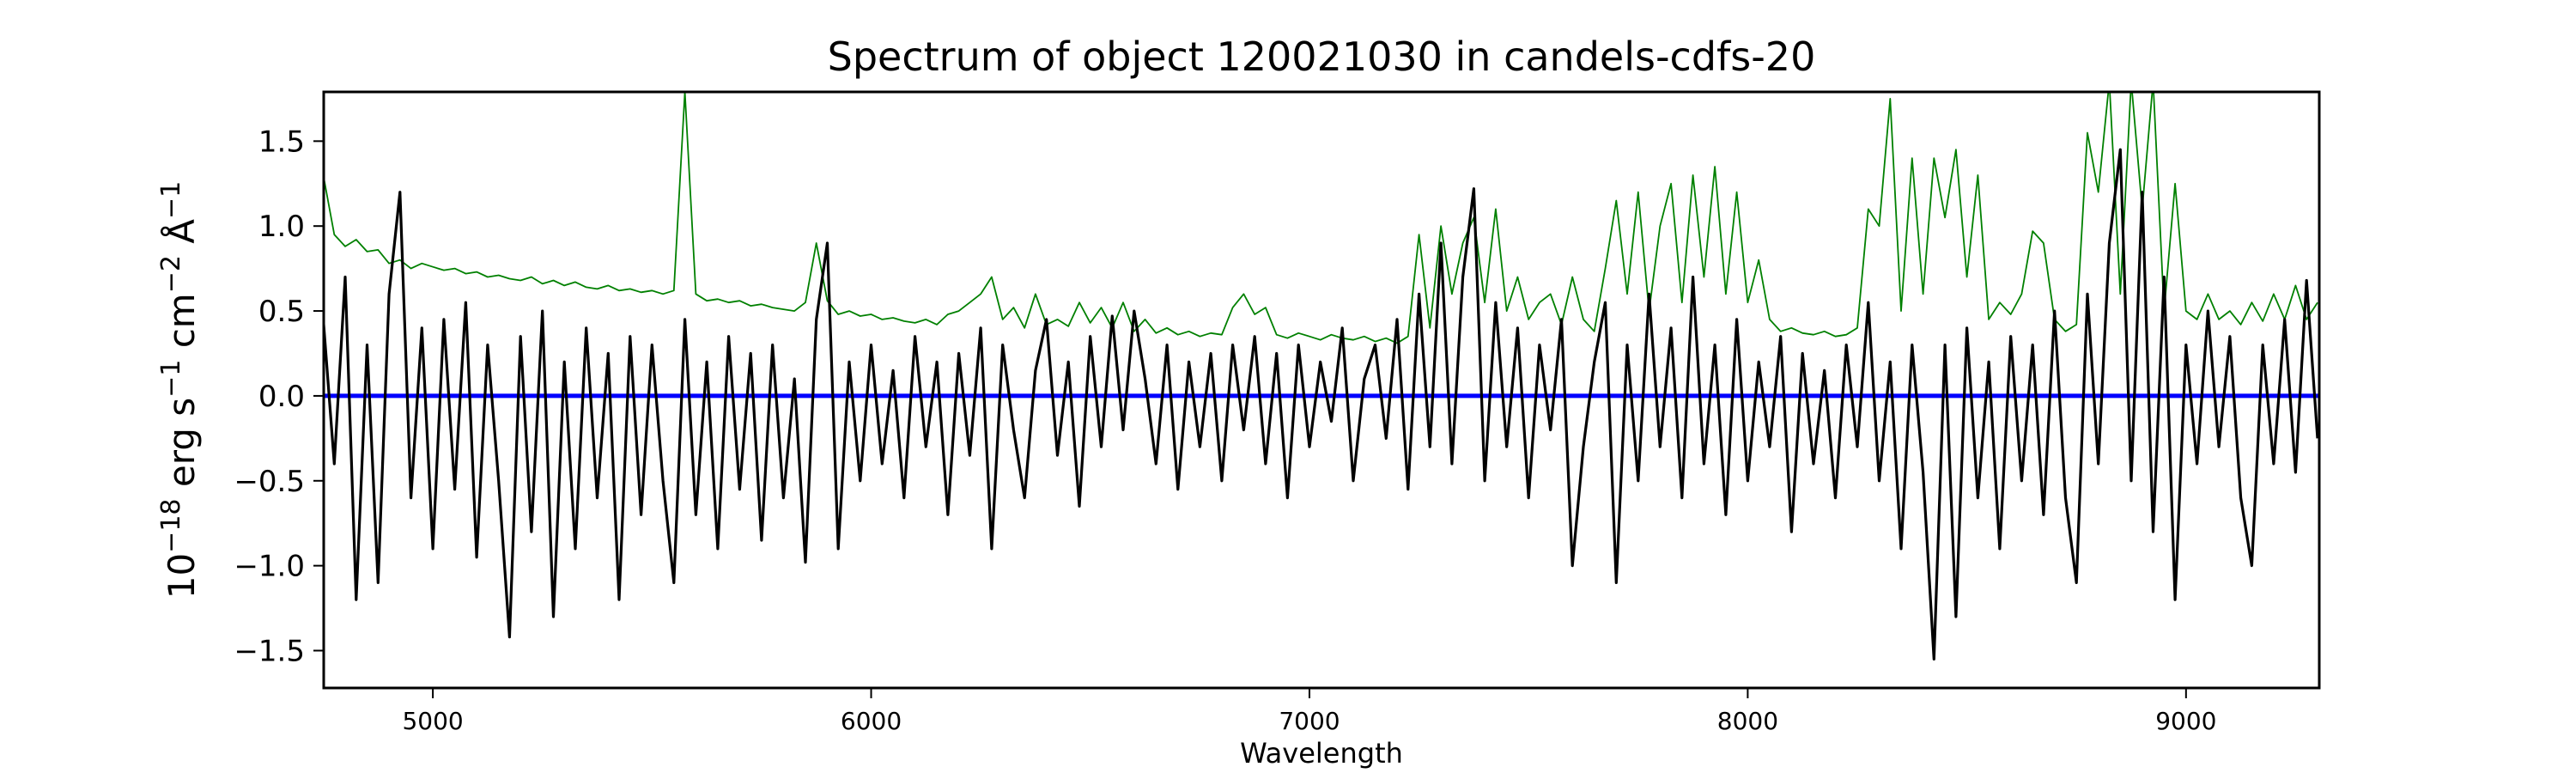 The height and width of the screenshot is (773, 2576). What do you see at coordinates (171, 274) in the screenshot?
I see `y-label-exp: −2` at bounding box center [171, 274].